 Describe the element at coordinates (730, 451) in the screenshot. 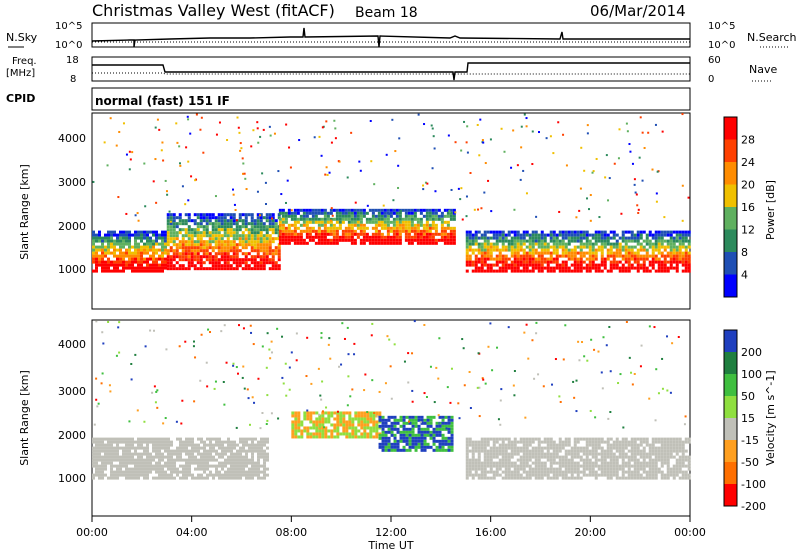

I see `velocity-colorbar-swatch` at that location.